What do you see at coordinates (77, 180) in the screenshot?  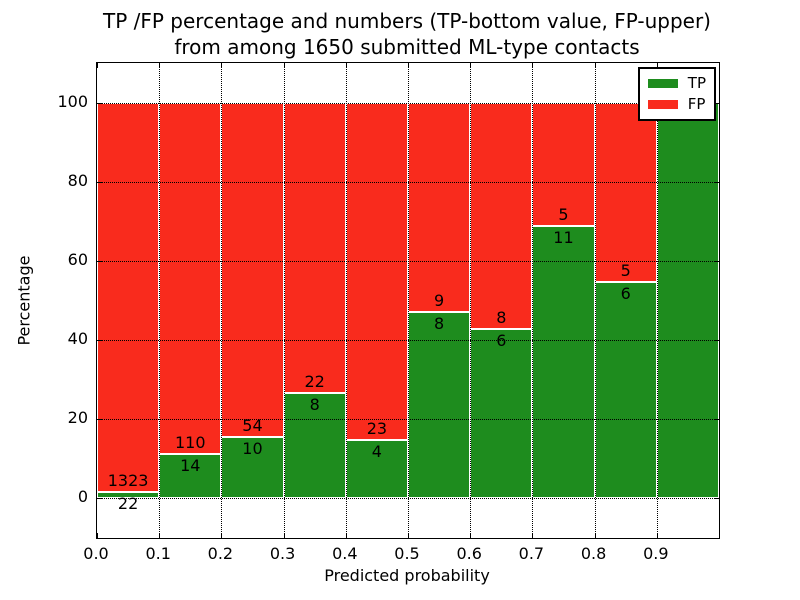 I see `y-tick-label: 80` at bounding box center [77, 180].